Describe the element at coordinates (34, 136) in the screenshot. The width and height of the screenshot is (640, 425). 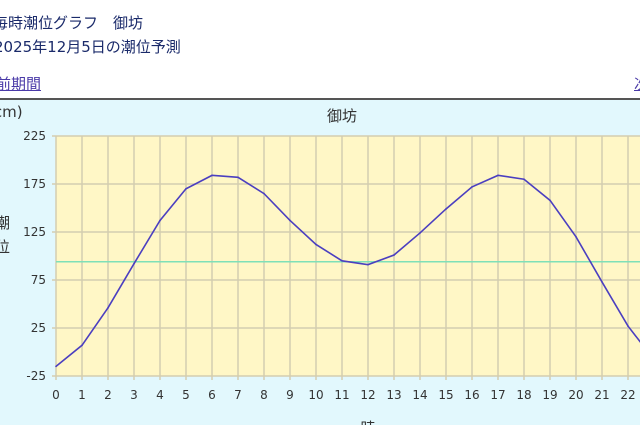
I see `y-tick-label: 225` at that location.